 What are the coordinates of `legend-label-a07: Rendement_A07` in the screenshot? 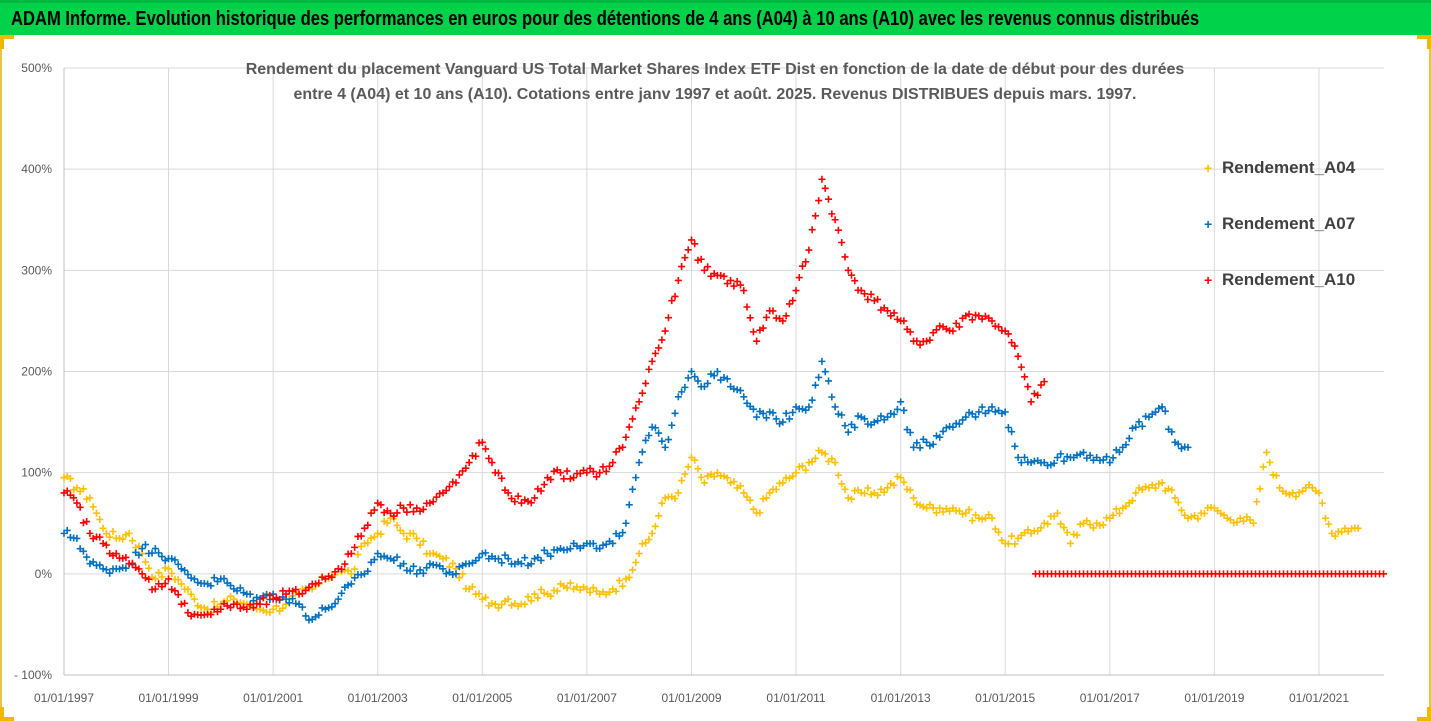 It's located at (1289, 223).